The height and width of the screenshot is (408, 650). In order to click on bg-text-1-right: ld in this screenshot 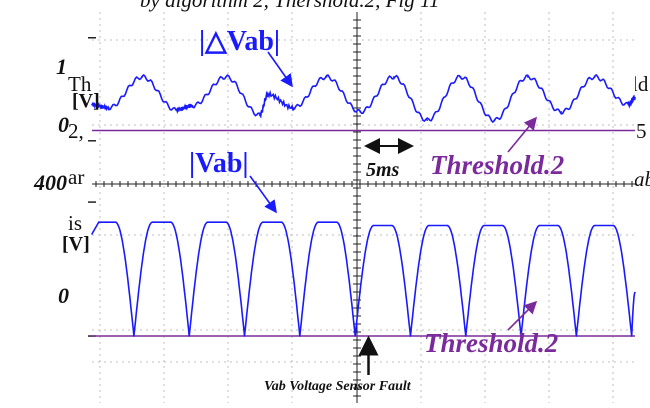, I will do `click(640, 84)`.